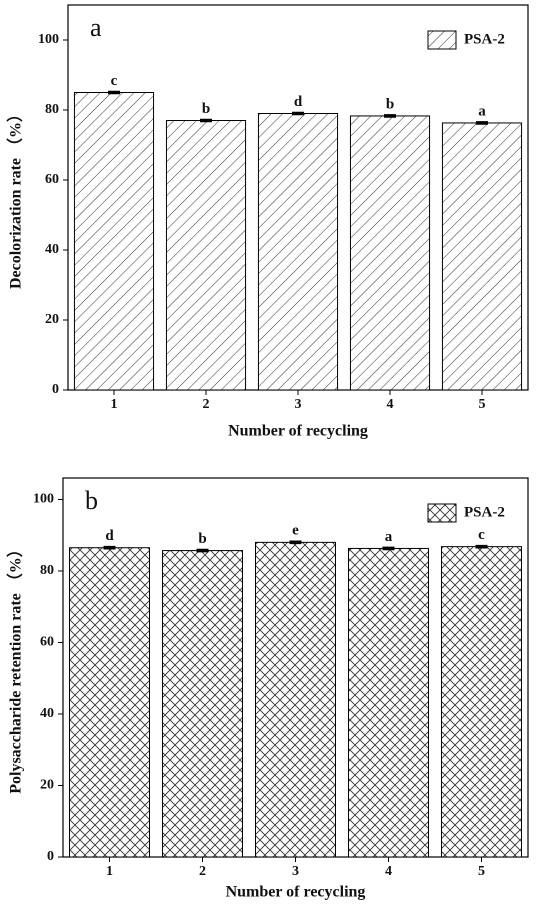 This screenshot has height=908, width=550. I want to click on y-axis-title: Decolorization rate （%）, so click(16, 197).